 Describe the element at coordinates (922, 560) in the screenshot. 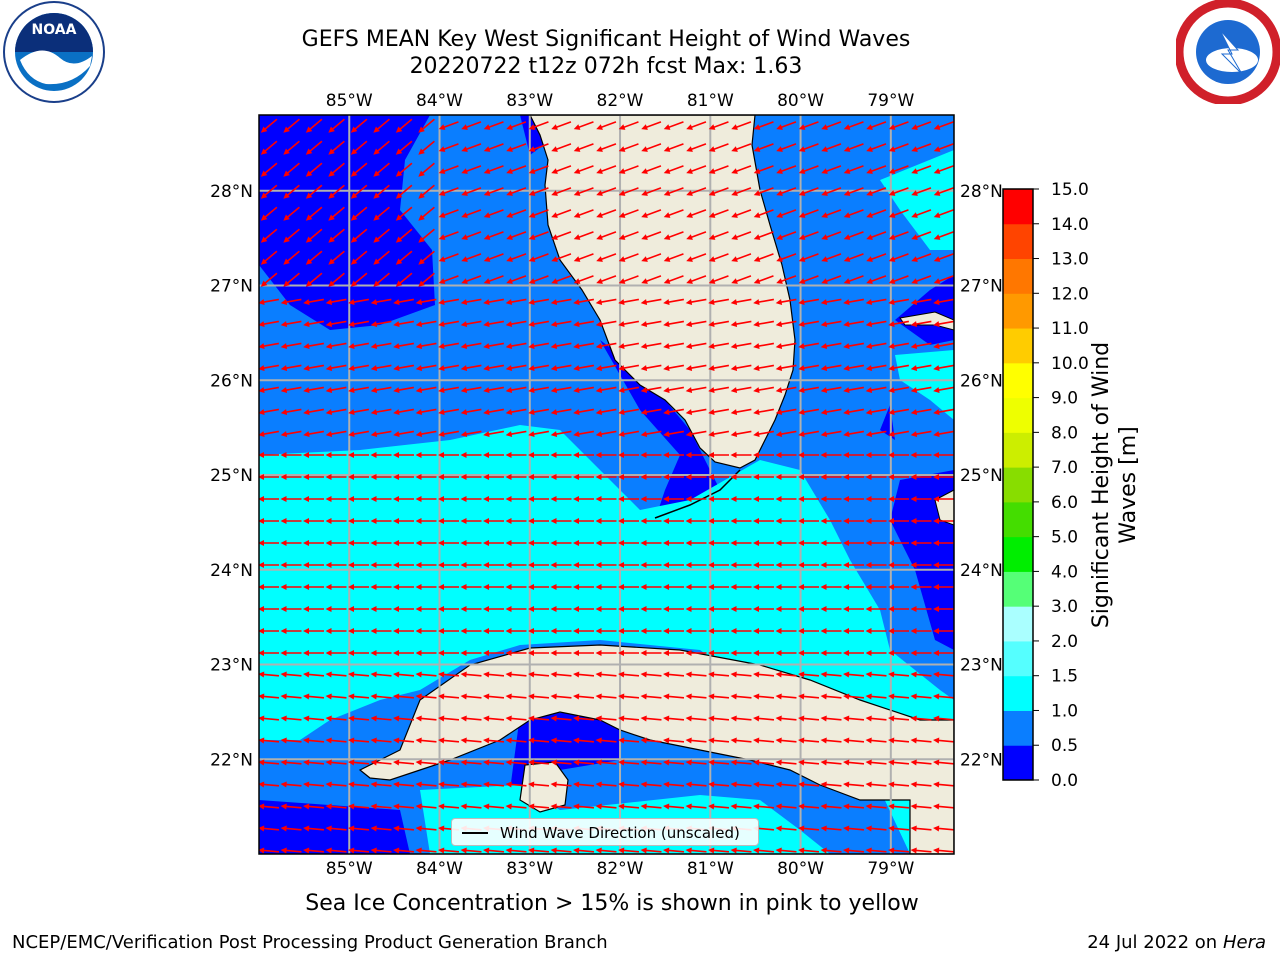

I see `low-wave-zone-bahamas` at that location.